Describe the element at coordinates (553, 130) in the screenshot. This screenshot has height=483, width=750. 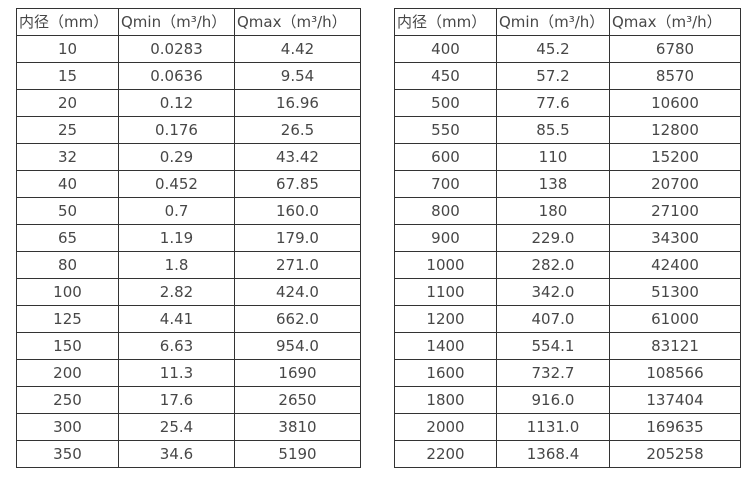
I see `table-cell: 85.5` at that location.